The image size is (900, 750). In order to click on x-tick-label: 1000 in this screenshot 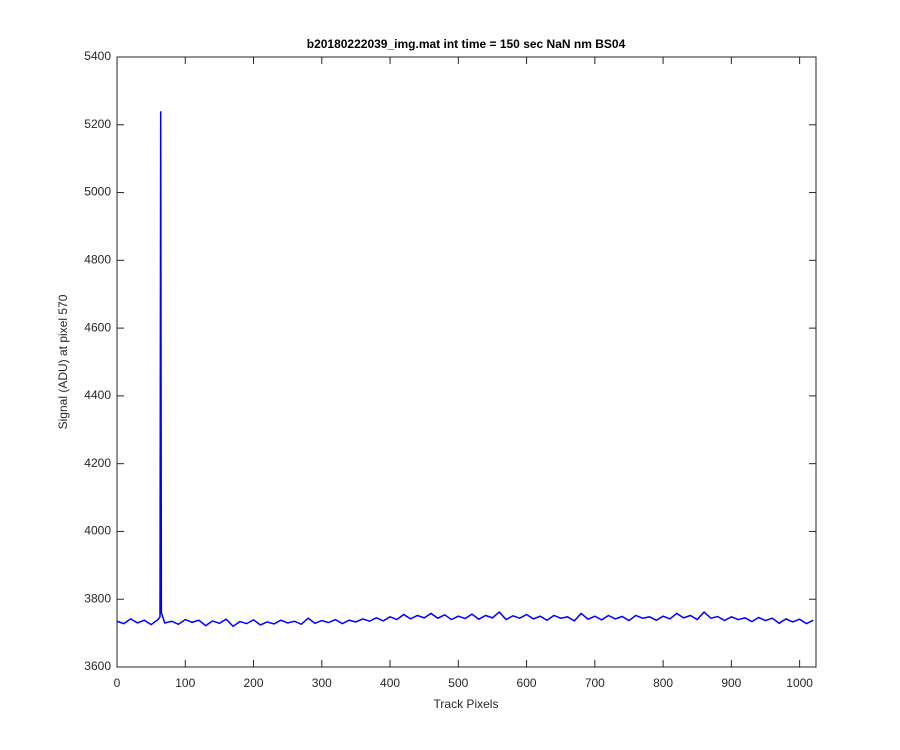, I will do `click(799, 683)`.